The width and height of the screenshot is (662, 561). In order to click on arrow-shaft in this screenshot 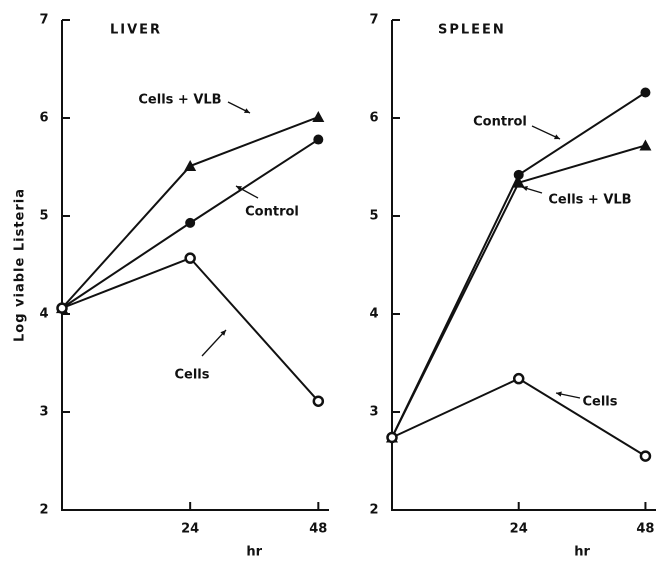, I will do `click(214, 343)`.